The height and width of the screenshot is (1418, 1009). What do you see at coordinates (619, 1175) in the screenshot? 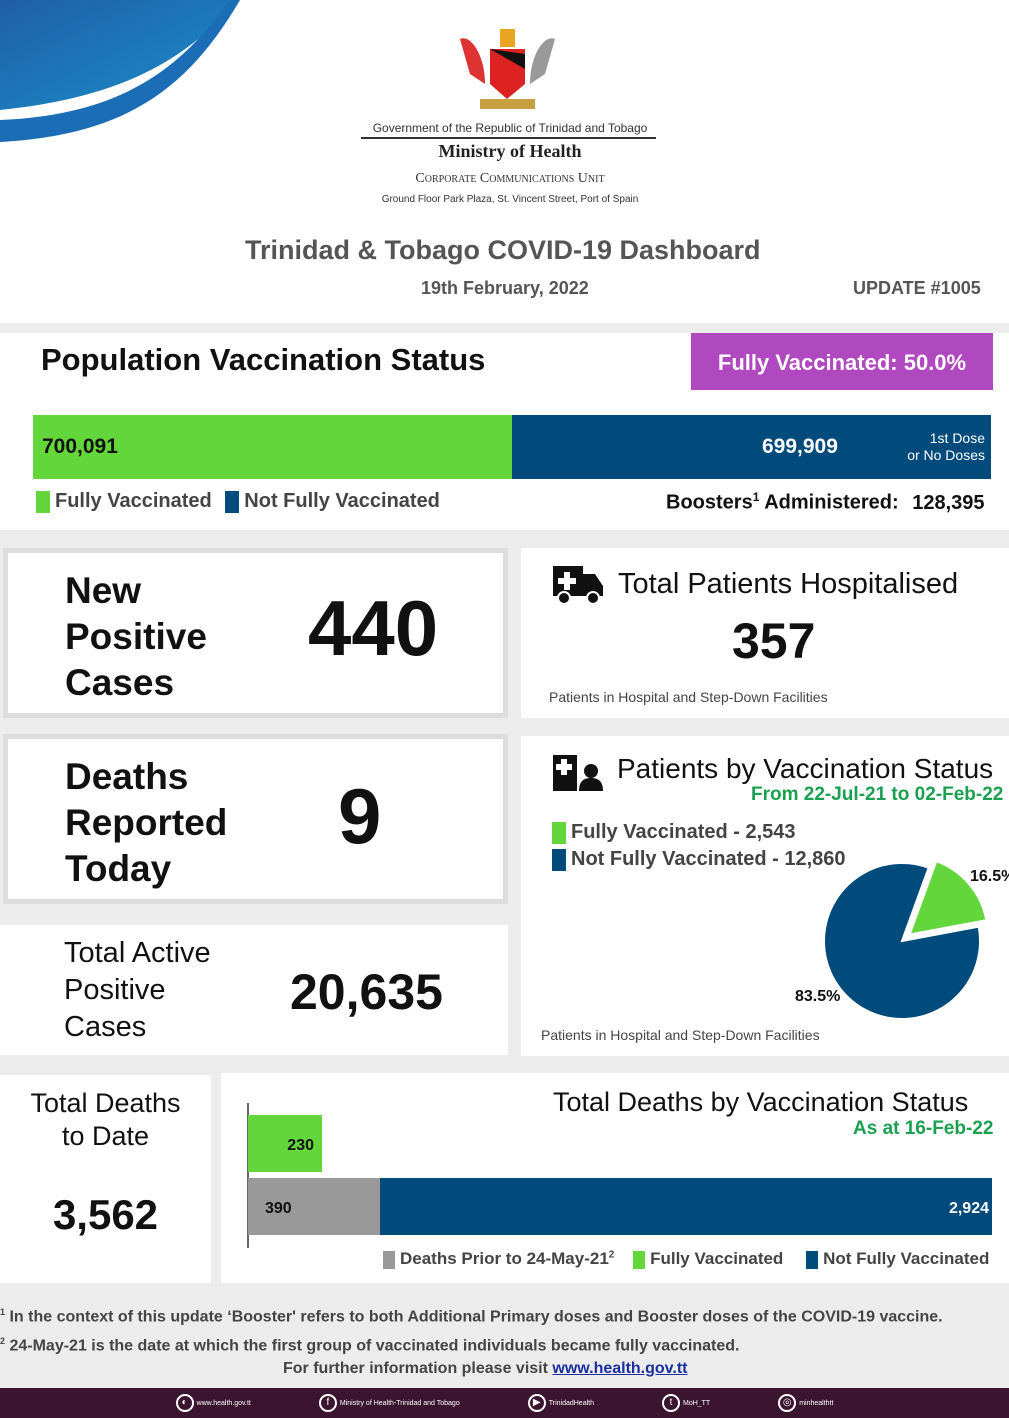
I see `deaths-bar-chart: 230 390 2,924` at bounding box center [619, 1175].